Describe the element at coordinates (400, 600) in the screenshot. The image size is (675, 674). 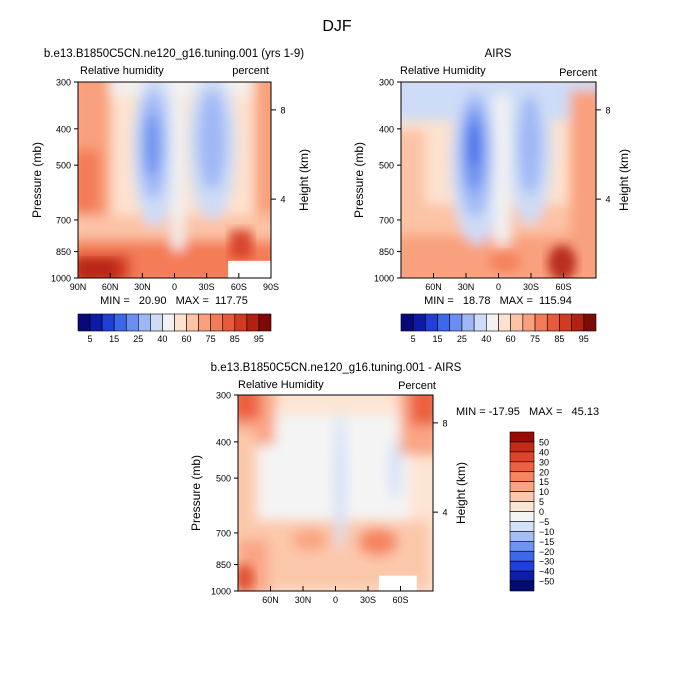
I see `x-tick-label: 60S` at that location.